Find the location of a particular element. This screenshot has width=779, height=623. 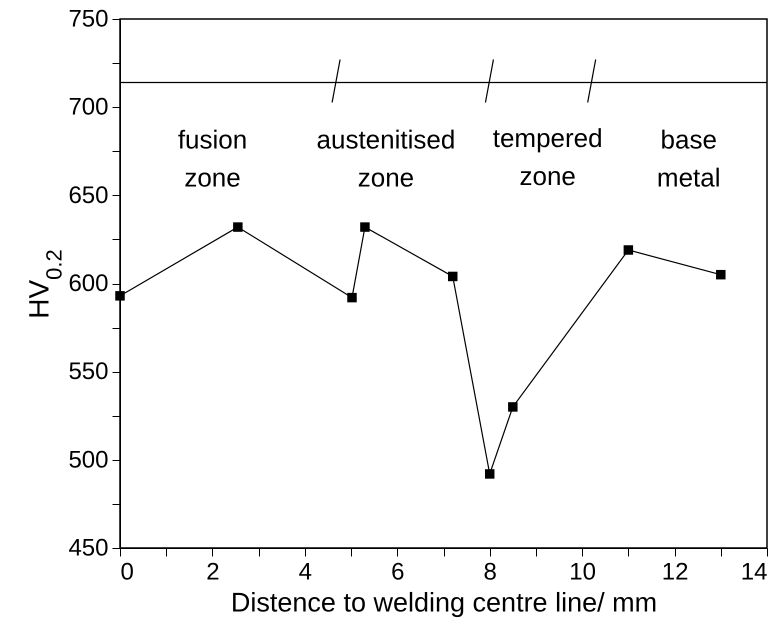

annotation: tempered zone is located at coordinates (547, 157).